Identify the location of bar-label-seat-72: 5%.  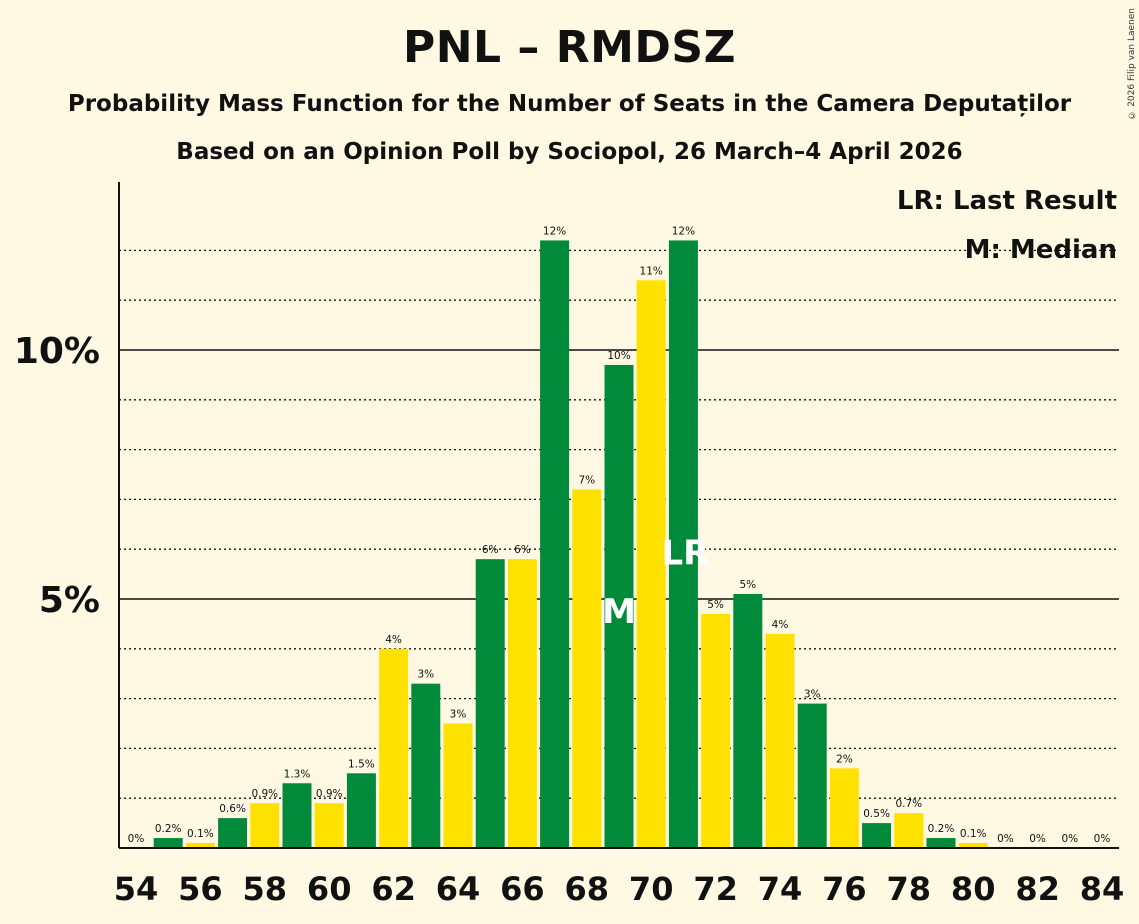
(715, 605).